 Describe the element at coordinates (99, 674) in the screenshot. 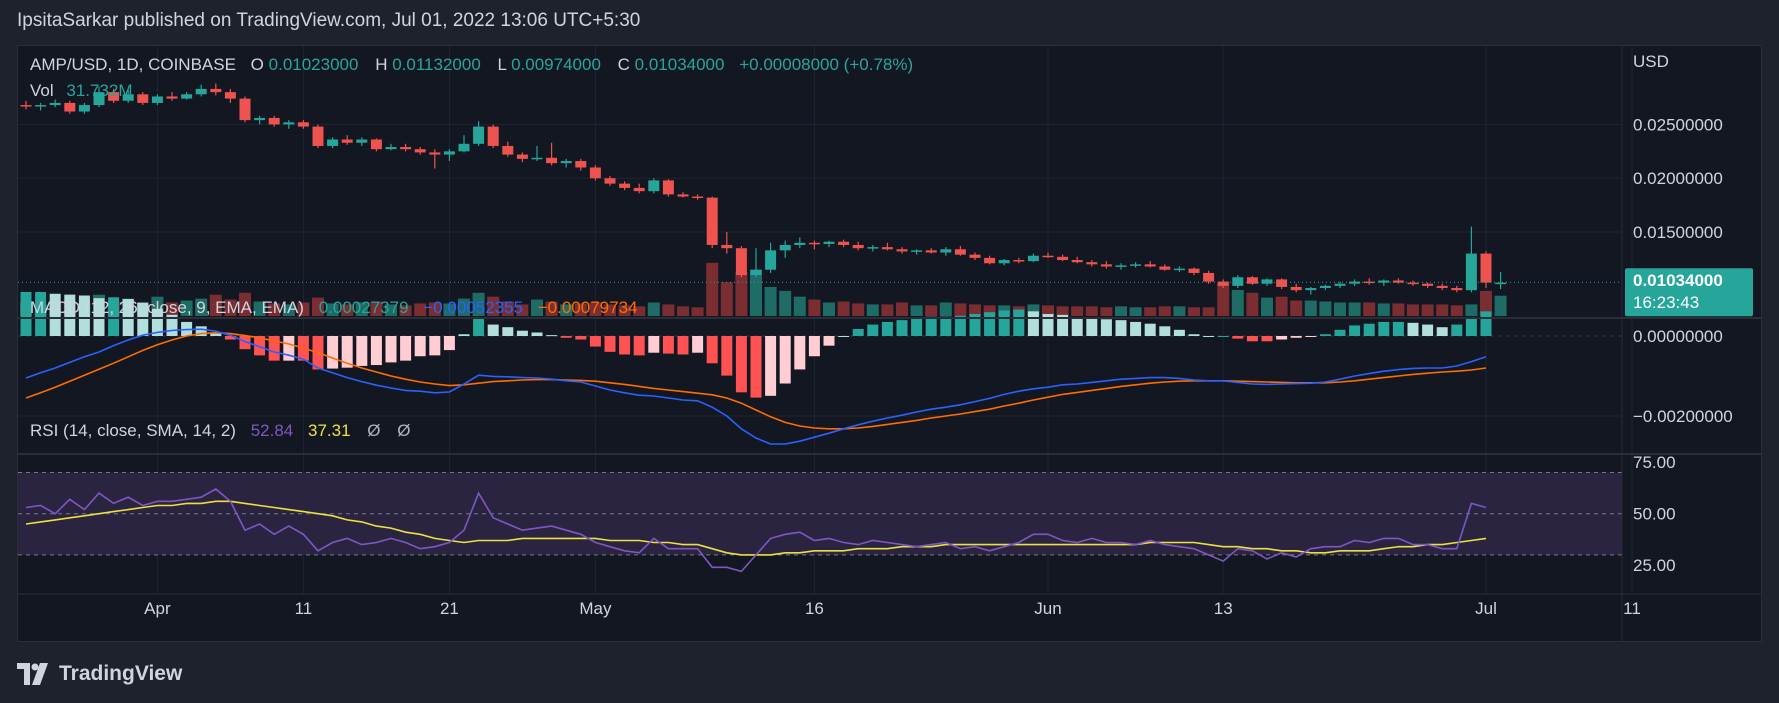

I see `tradingview-footer: TradingView` at that location.